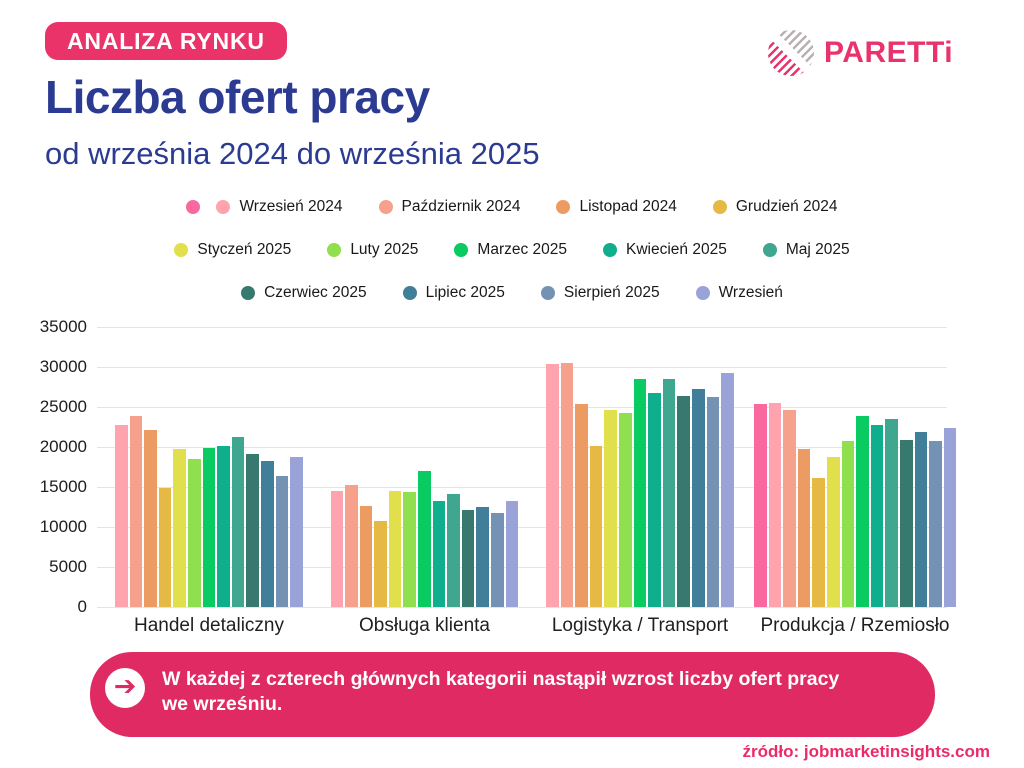 The image size is (1024, 768). I want to click on legend-item: Wrzesień 2024, so click(264, 207).